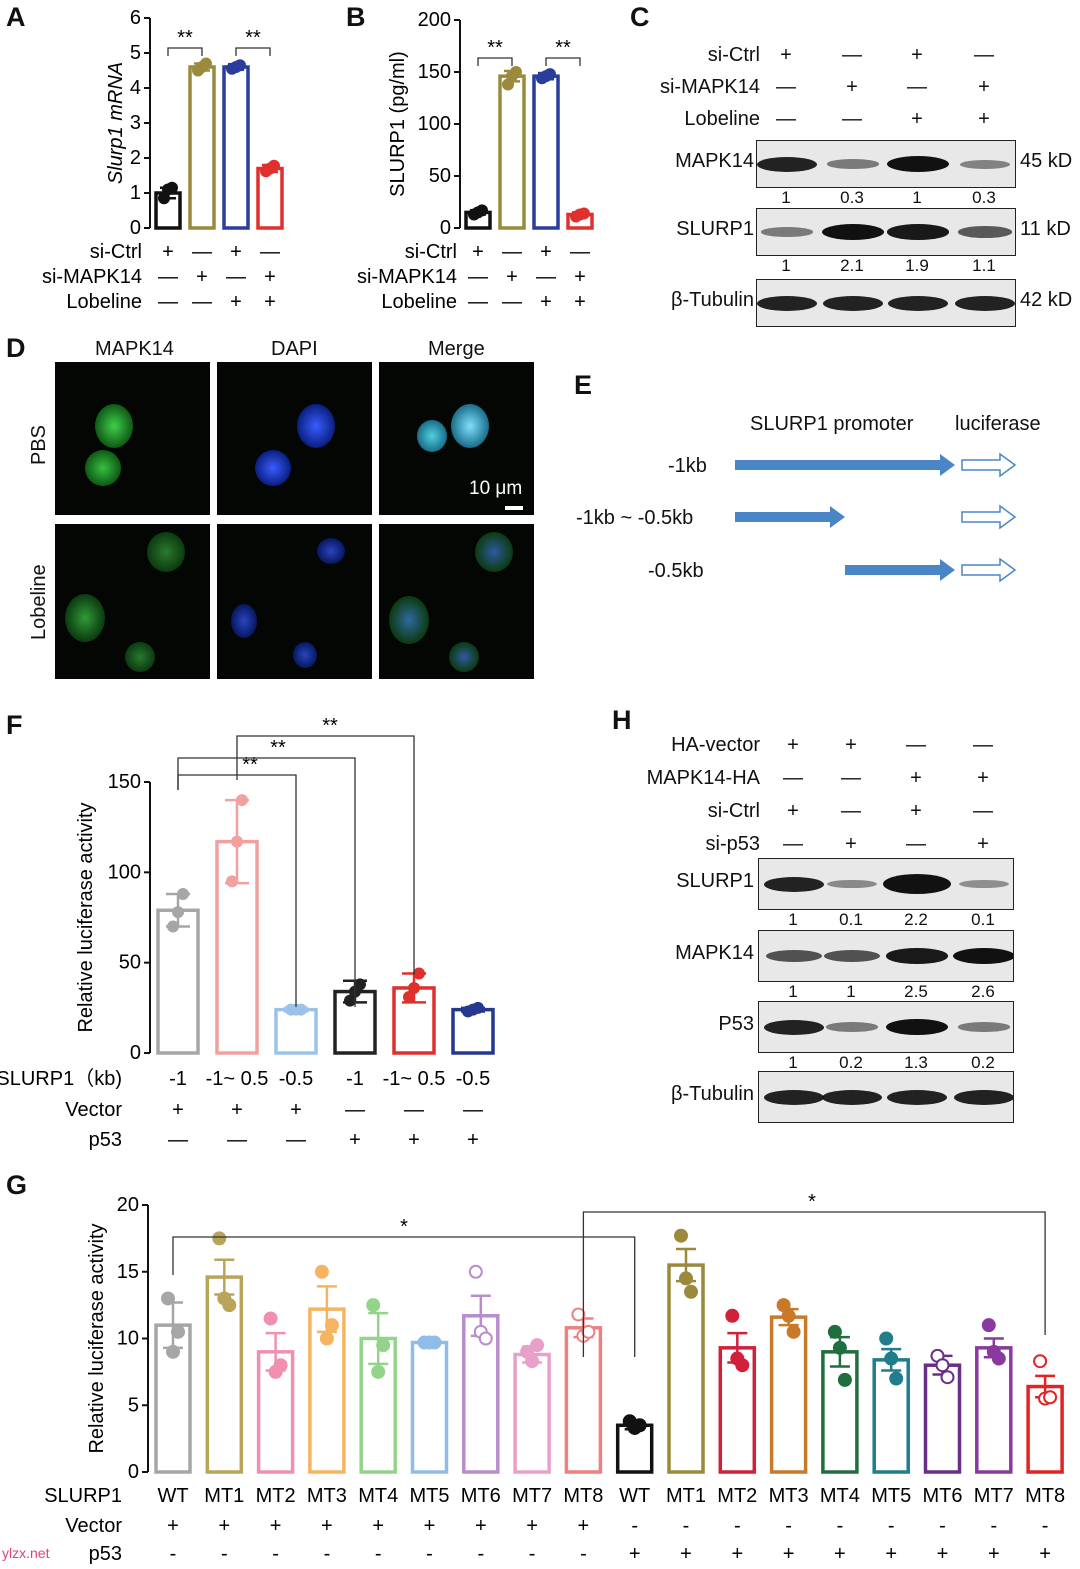  What do you see at coordinates (983, 1062) in the screenshot?
I see `blot-quant: 0.2` at bounding box center [983, 1062].